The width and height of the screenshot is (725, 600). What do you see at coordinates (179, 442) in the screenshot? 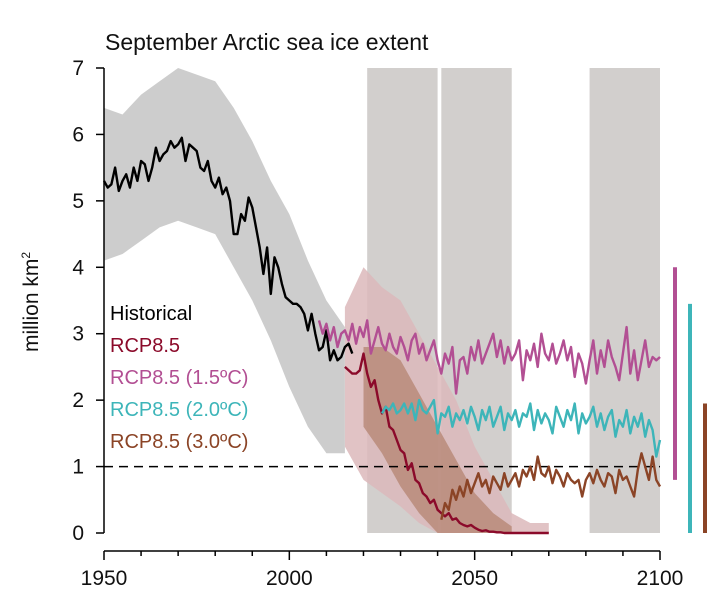
I see `legend-entry-rcp8-5-3-0-c: RCP8.5 (3.0ºC)` at bounding box center [179, 442].